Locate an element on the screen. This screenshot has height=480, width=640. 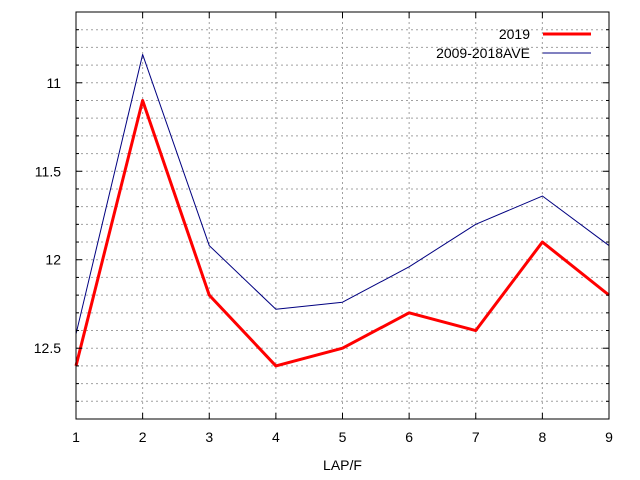
y-tick-label: 11 is located at coordinates (53, 83).